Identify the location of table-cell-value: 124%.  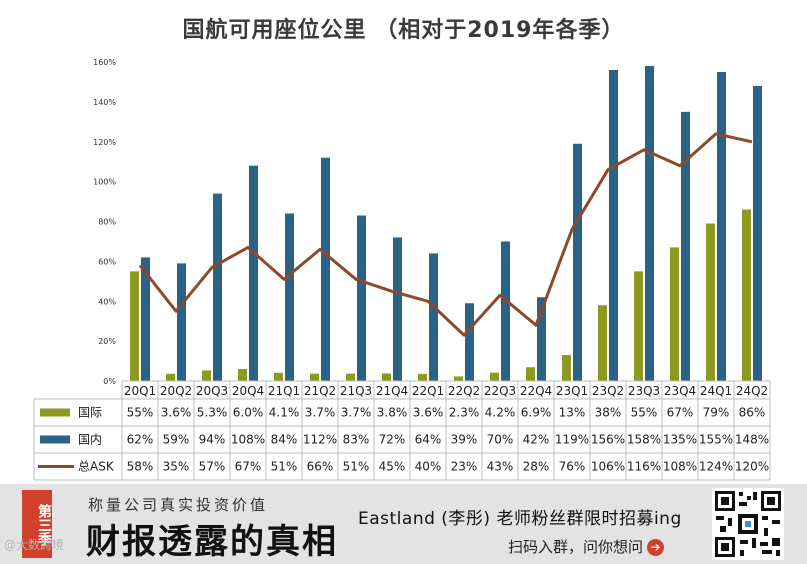
(716, 467).